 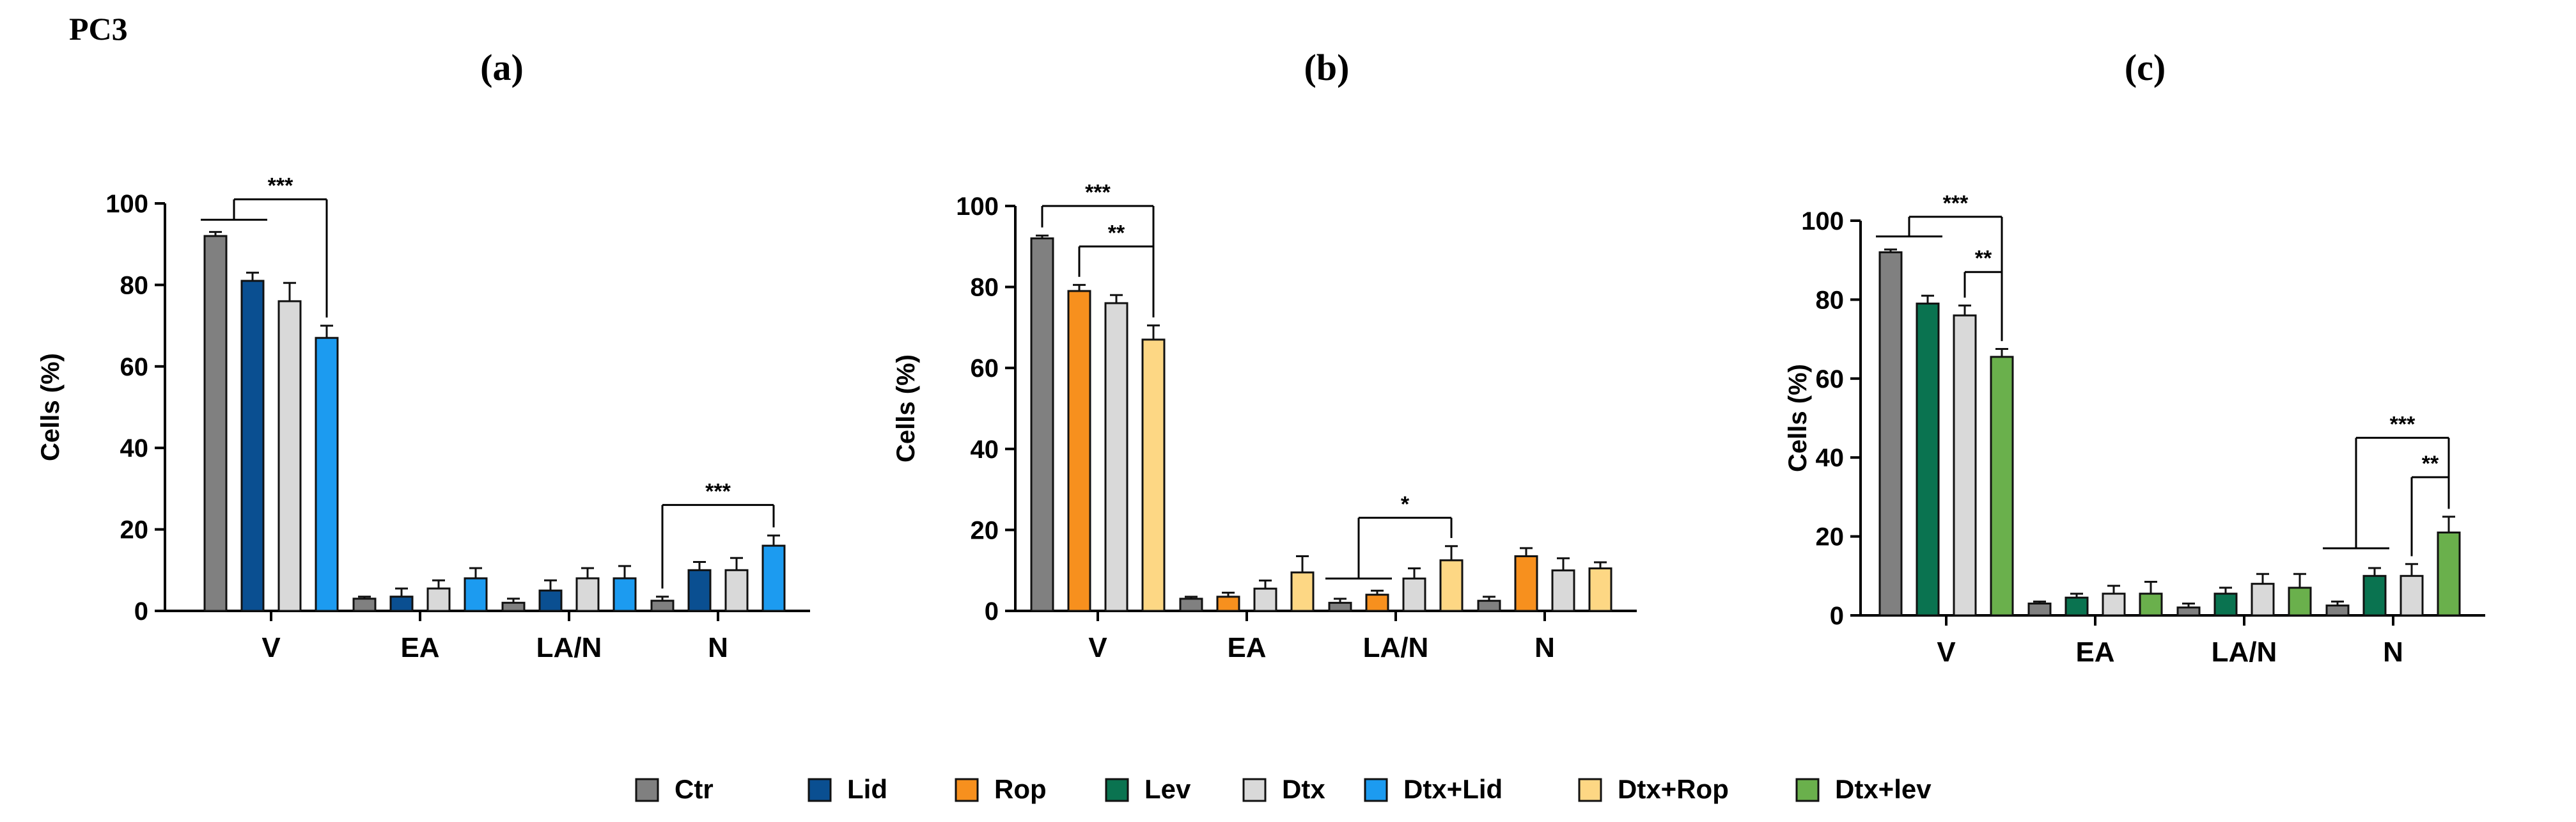 What do you see at coordinates (1167, 789) in the screenshot?
I see `legend-label-Lev: Lev` at bounding box center [1167, 789].